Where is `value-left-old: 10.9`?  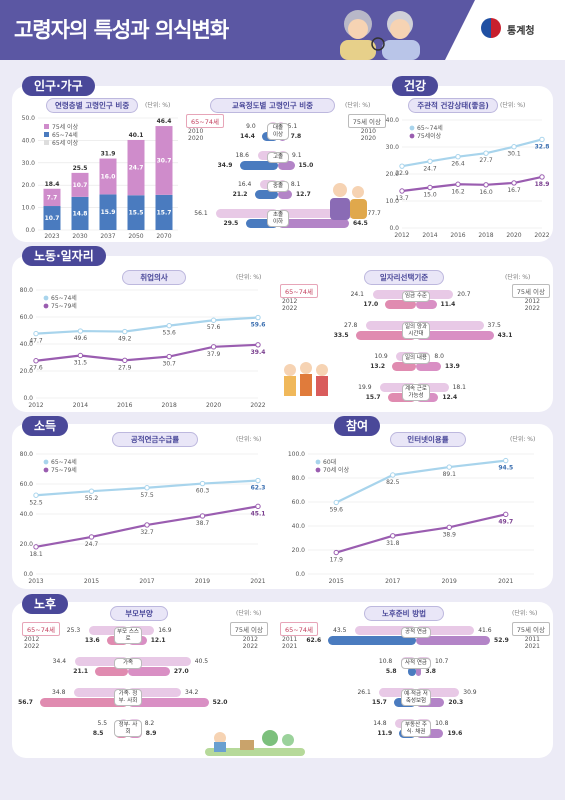 value-left-old: 10.9 is located at coordinates (381, 356).